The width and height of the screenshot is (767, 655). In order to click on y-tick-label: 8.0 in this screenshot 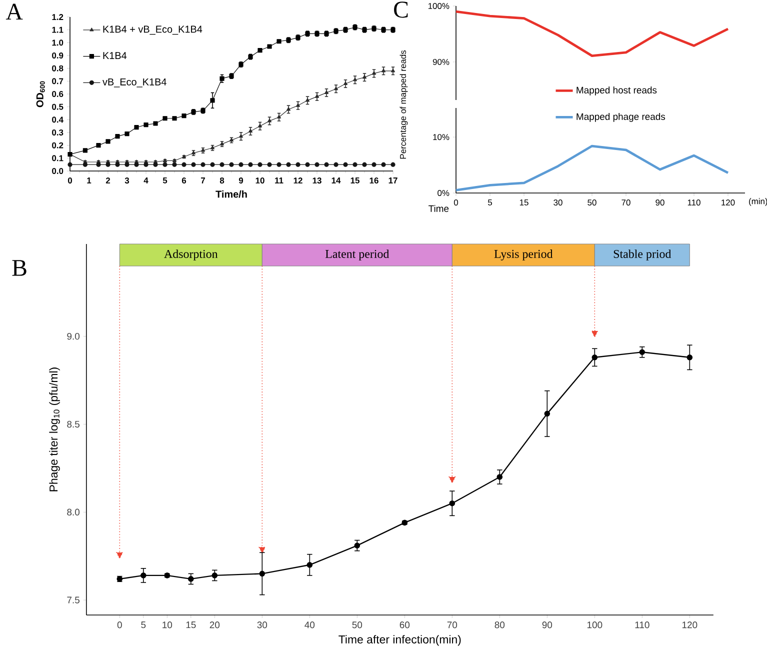, I will do `click(73, 512)`.